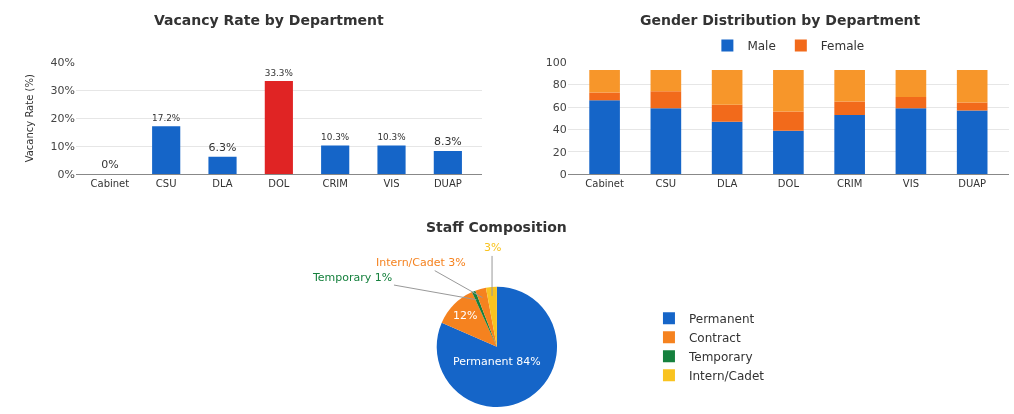 The height and width of the screenshot is (414, 1014). Describe the element at coordinates (842, 46) in the screenshot. I see `legend-label: Female` at that location.